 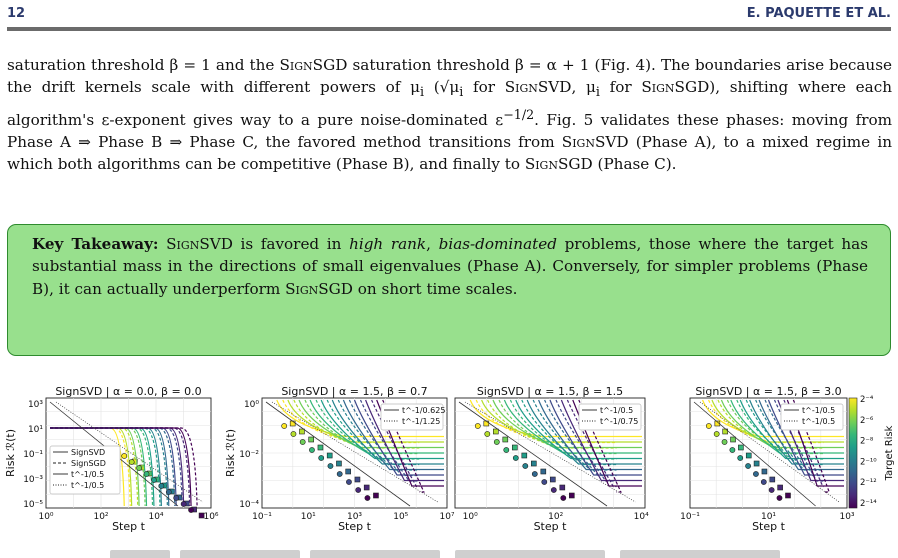 I want to click on y-tick-label: 10³, so click(x=35, y=405).